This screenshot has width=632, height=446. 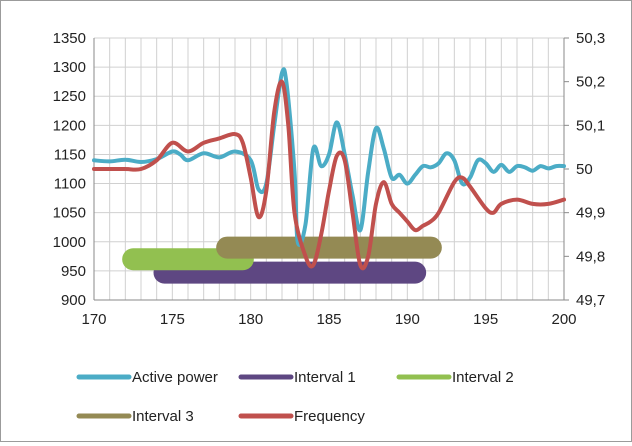 What do you see at coordinates (590, 82) in the screenshot?
I see `y2-tick-label: 50,2` at bounding box center [590, 82].